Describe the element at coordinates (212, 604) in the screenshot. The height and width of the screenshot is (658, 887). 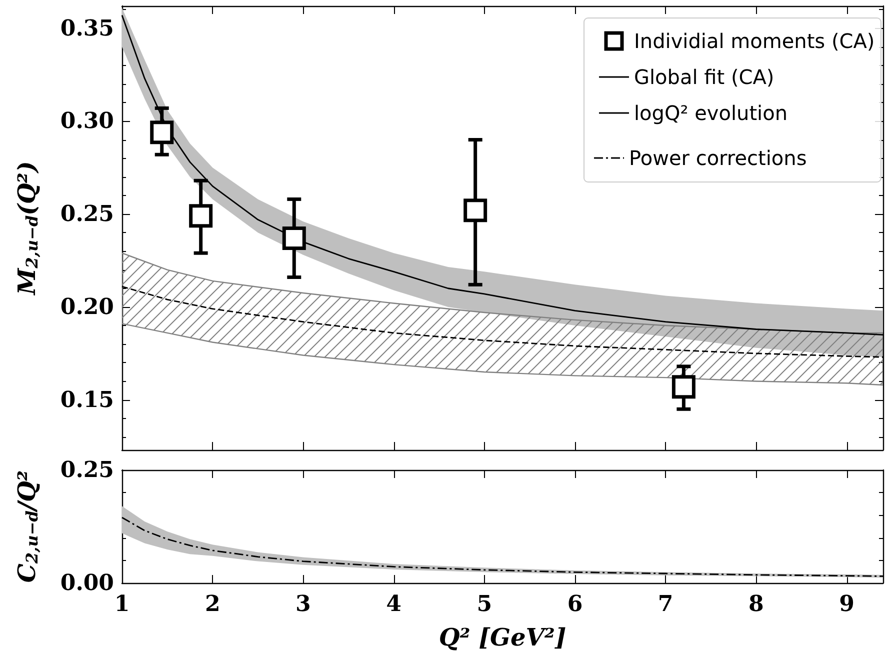
I see `x-tick-label: 2` at that location.